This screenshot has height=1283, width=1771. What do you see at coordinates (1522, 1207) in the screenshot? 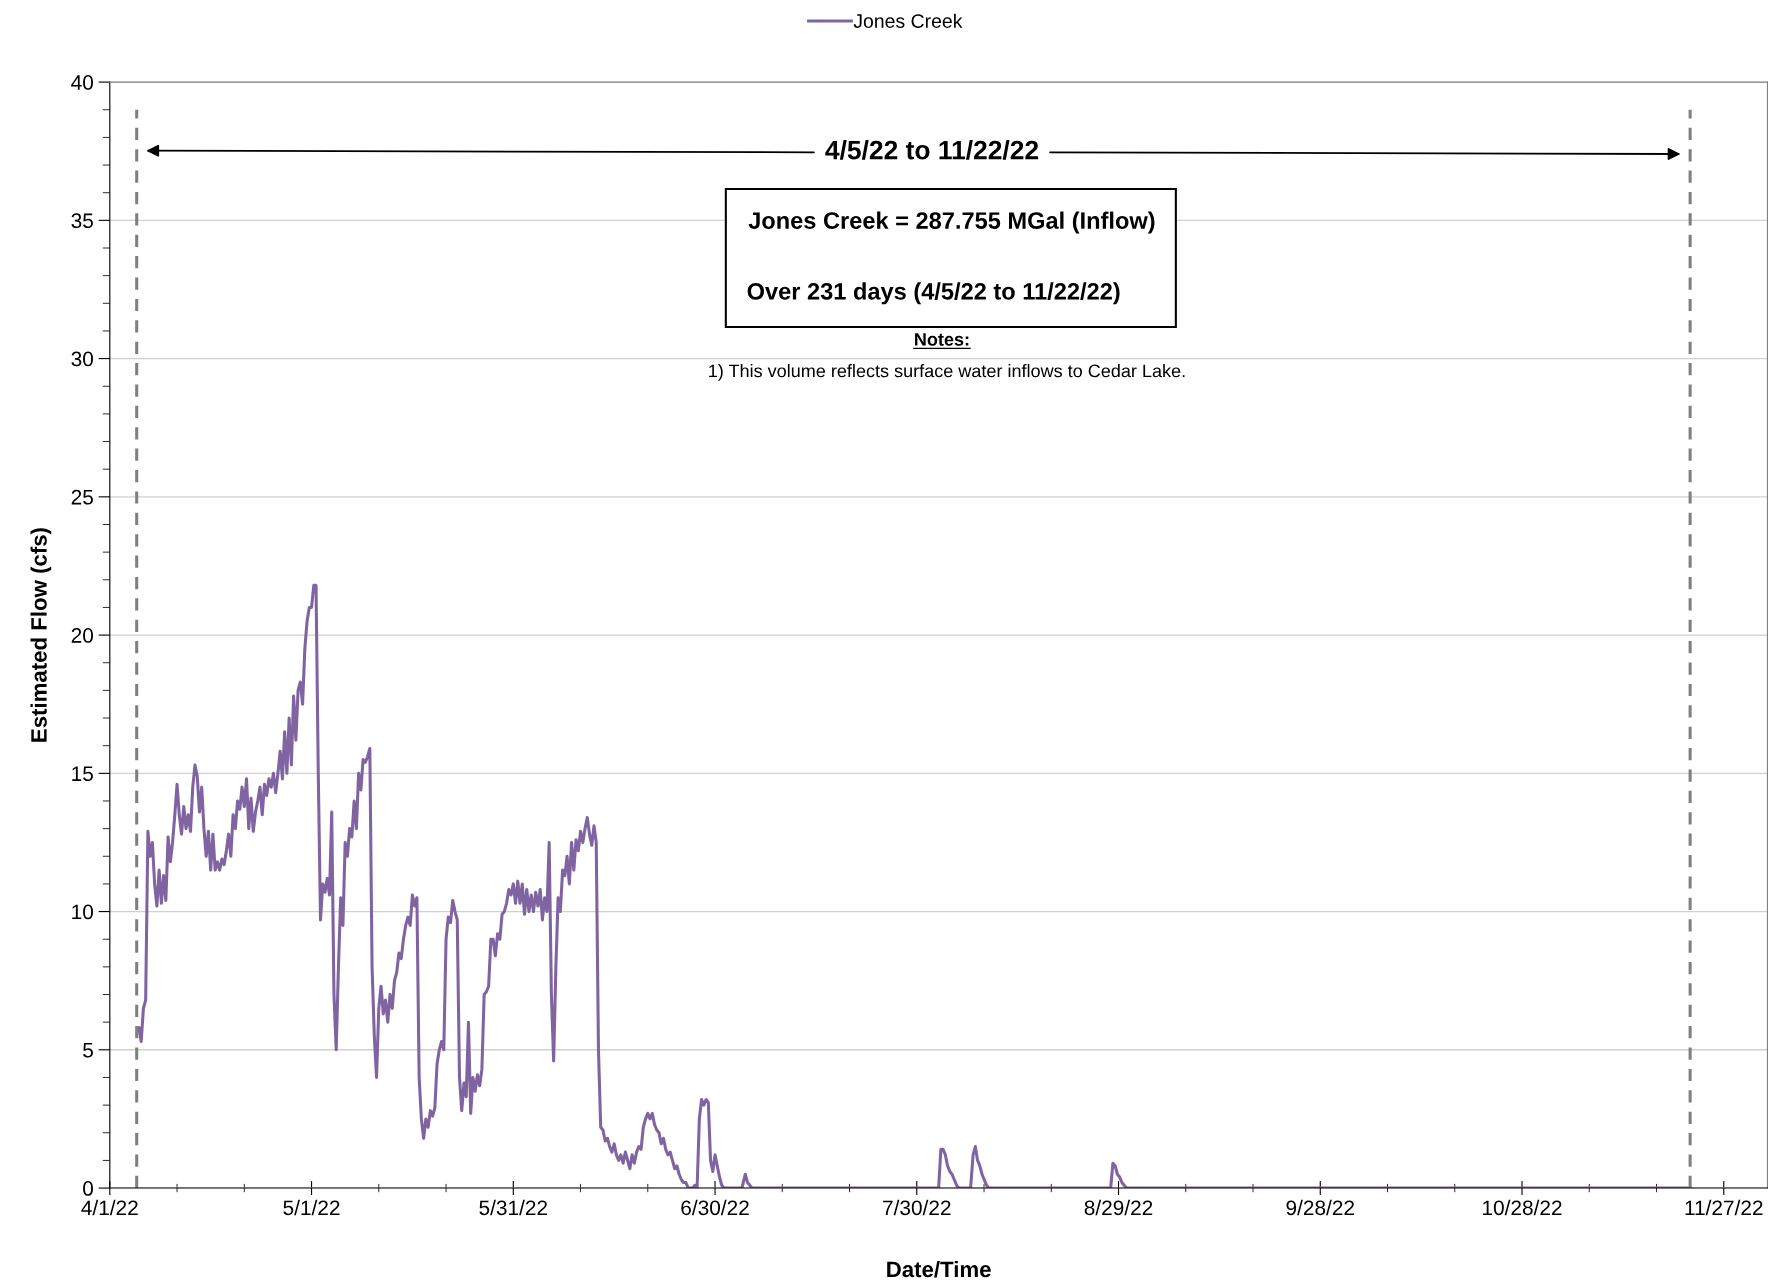
I see `x-tick-label: 10/28/22` at bounding box center [1522, 1207].